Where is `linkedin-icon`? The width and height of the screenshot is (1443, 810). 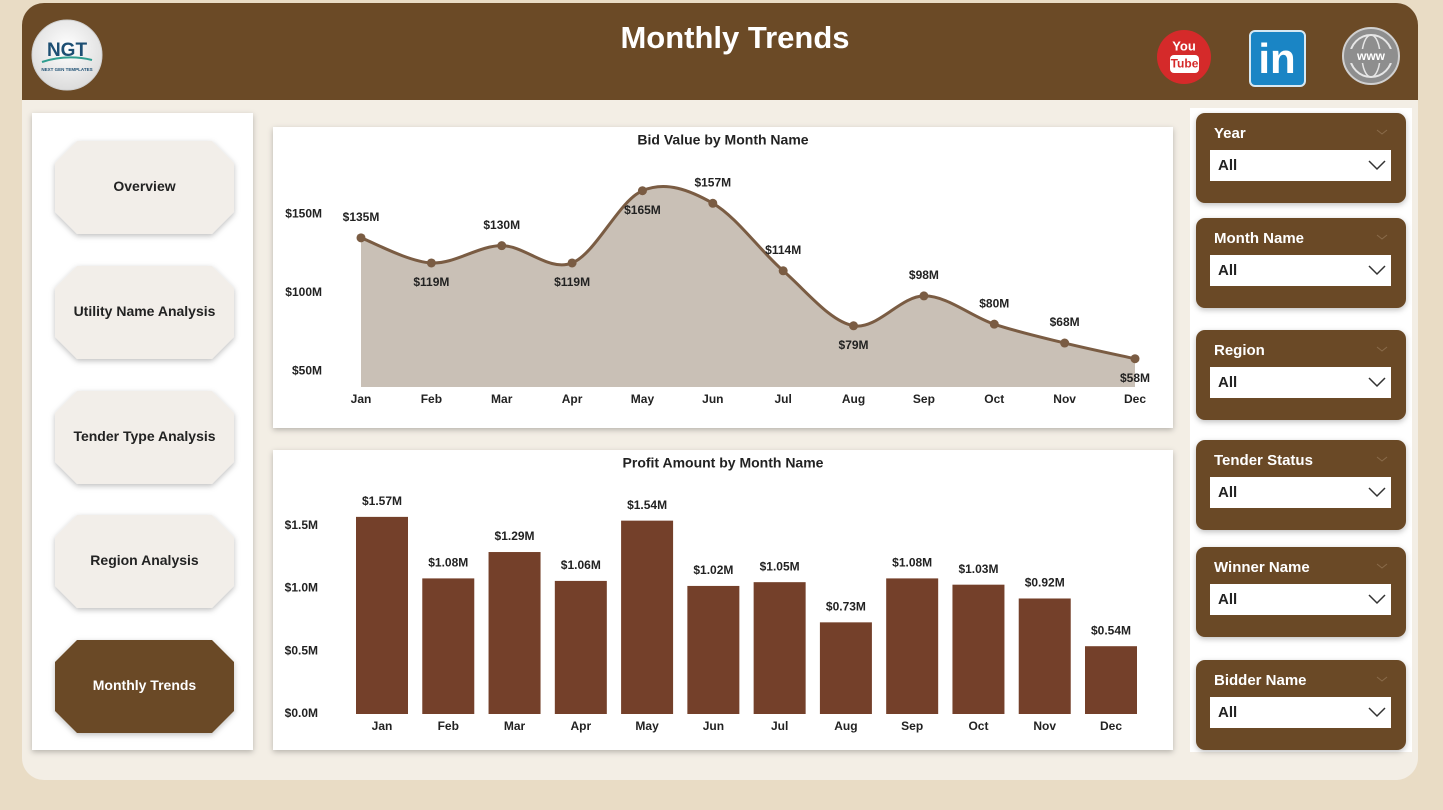
linkedin-icon is located at coordinates (1277, 58).